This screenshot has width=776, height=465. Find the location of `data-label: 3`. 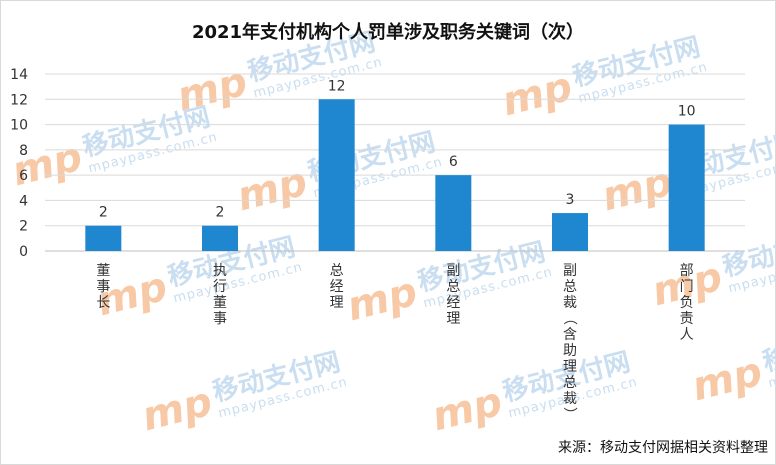

data-label: 3 is located at coordinates (570, 200).